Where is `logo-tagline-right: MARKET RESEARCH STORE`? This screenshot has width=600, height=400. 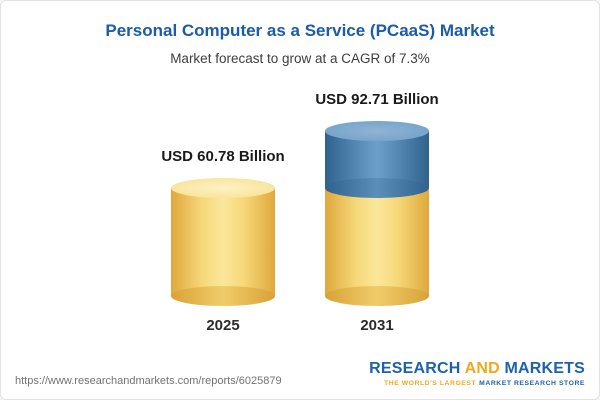 logo-tagline-right: MARKET RESEARCH STORE is located at coordinates (532, 383).